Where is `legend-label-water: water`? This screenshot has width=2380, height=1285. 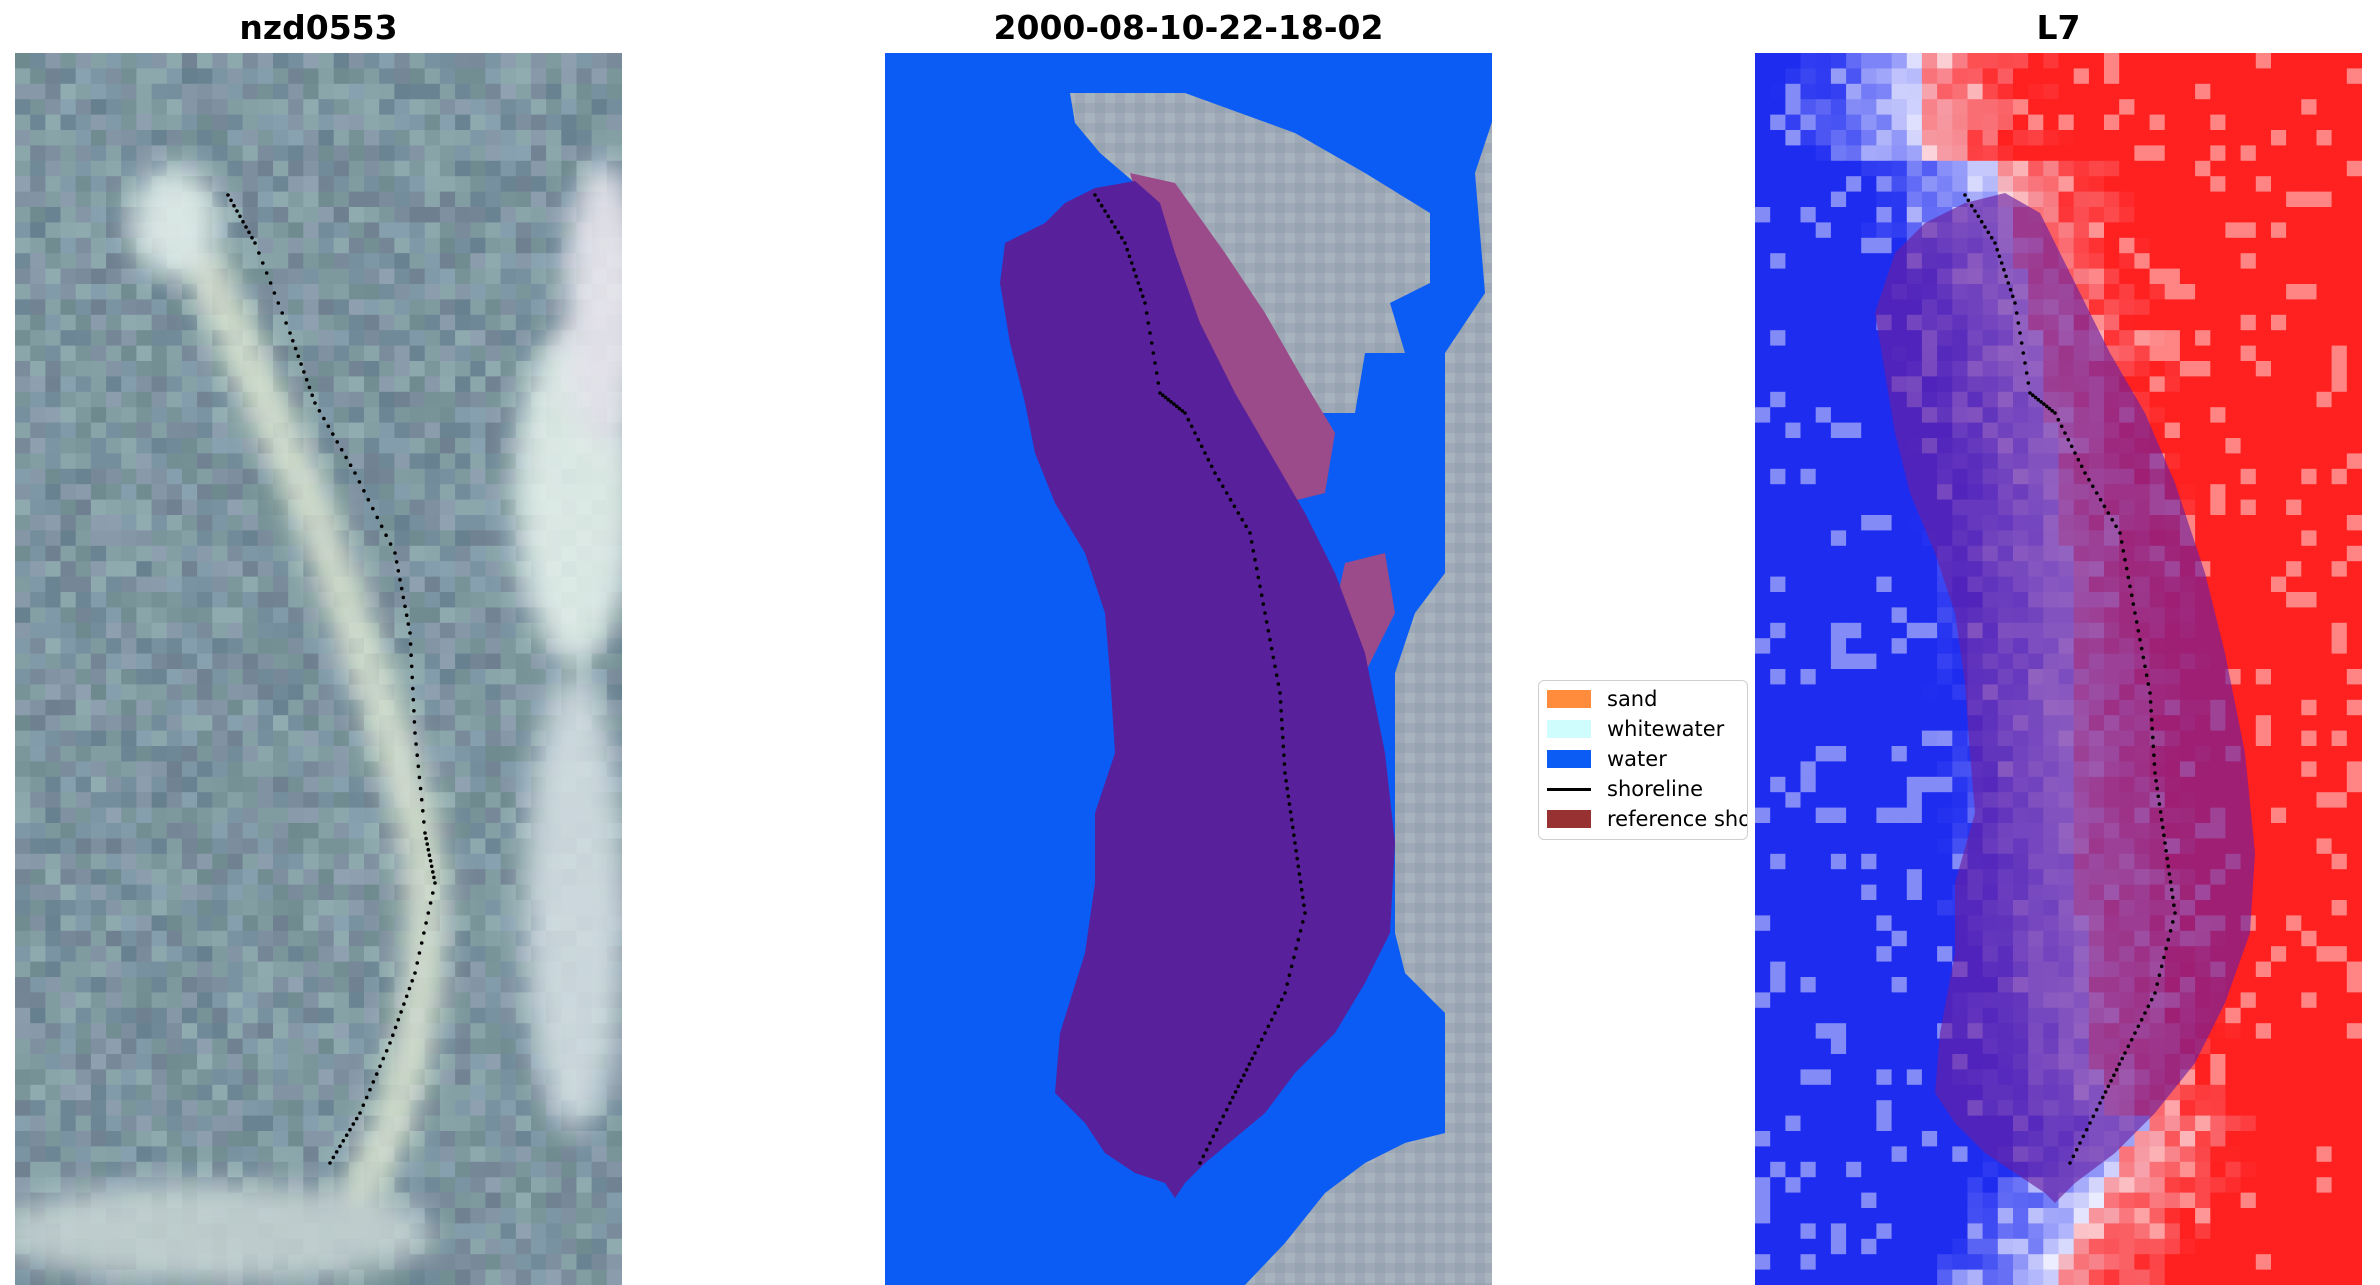 legend-label-water: water is located at coordinates (1637, 759).